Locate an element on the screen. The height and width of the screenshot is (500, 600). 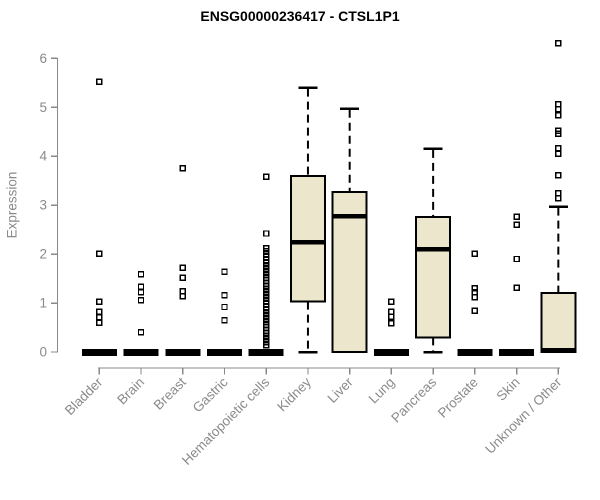
box-kidney is located at coordinates (307, 238).